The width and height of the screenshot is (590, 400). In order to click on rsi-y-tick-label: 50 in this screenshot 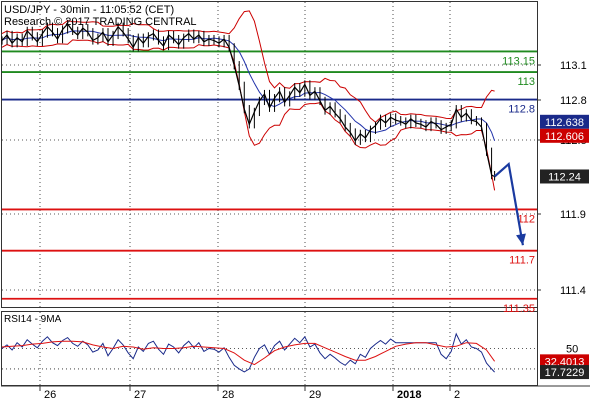, I will do `click(572, 350)`.